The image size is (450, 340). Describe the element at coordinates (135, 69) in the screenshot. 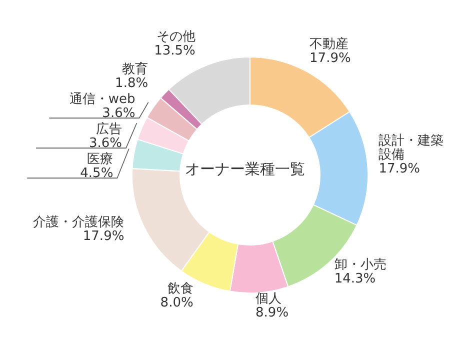

I see `slice-label: 教育` at that location.